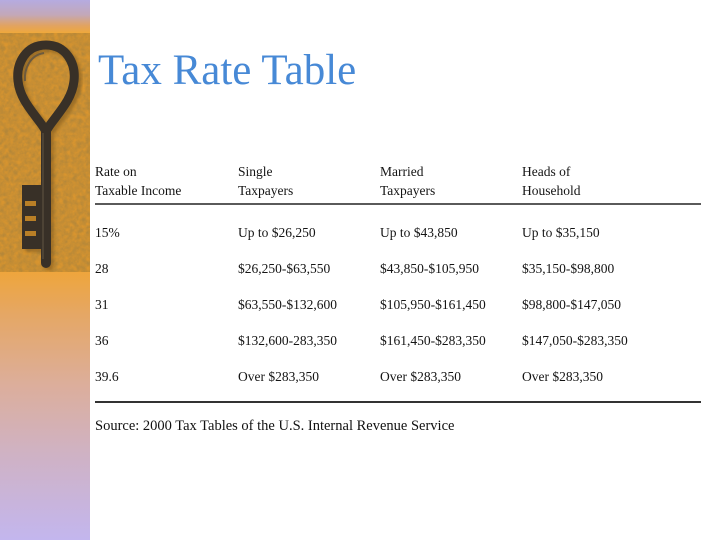  What do you see at coordinates (571, 304) in the screenshot?
I see `table-cell: $98,800-$147,050` at bounding box center [571, 304].